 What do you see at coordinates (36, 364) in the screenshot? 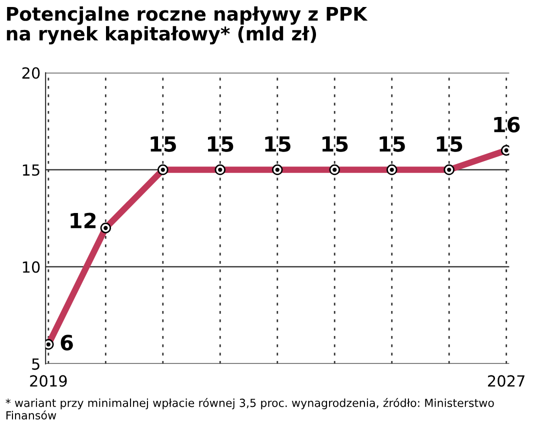
I see `y-tick-label: 5` at bounding box center [36, 364].